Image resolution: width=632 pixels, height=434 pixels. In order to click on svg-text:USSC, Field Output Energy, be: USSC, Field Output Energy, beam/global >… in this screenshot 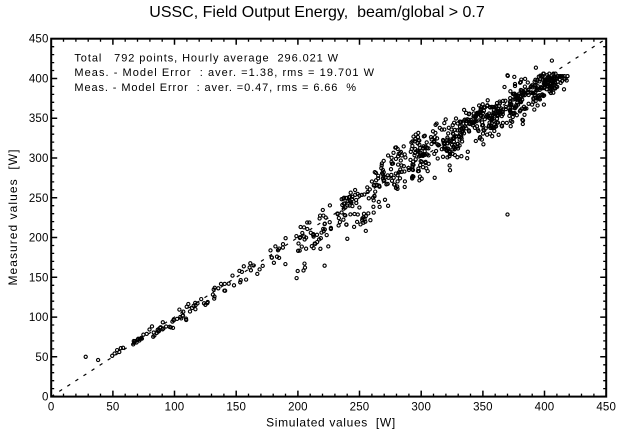, I will do `click(317, 12)`.